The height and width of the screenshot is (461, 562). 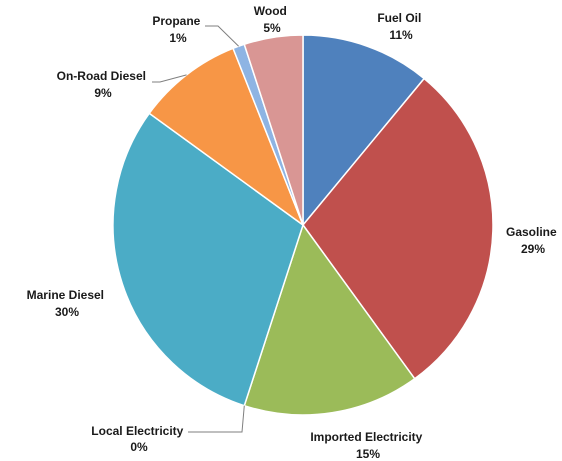 What do you see at coordinates (103, 84) in the screenshot?
I see `slice-label-on-road-diesel: On-Road Diesel 9%` at bounding box center [103, 84].